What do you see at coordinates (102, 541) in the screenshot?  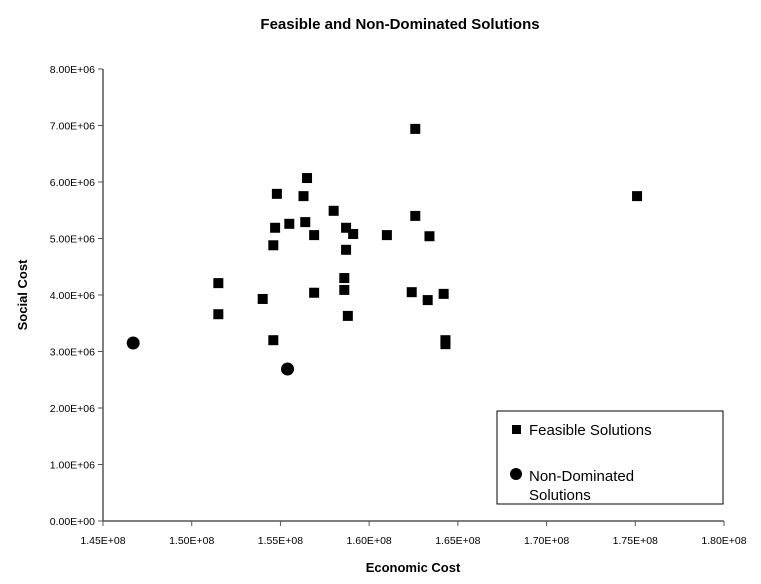 I see `x-tick-label: 1.45E+08` at bounding box center [102, 541].